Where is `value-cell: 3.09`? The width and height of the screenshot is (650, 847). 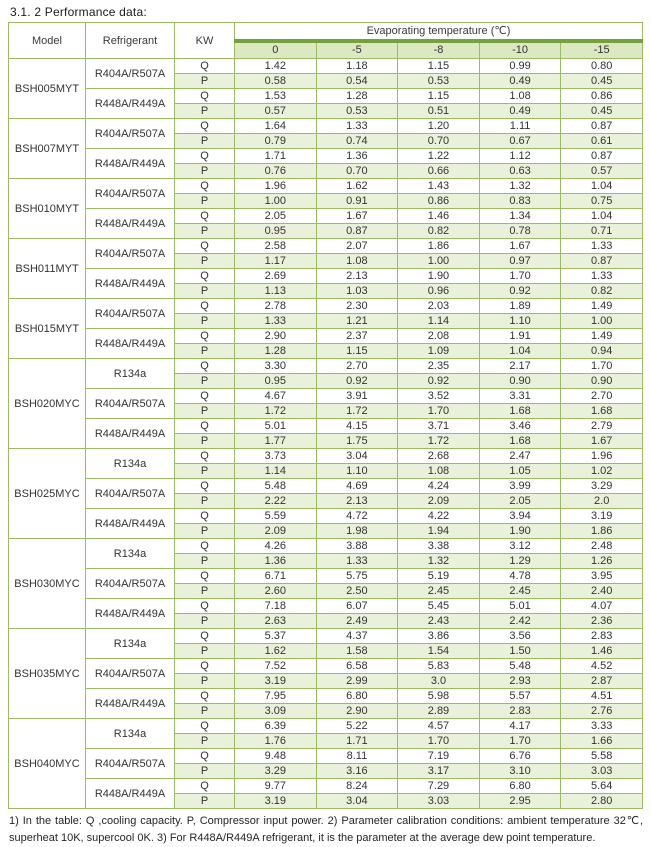 value-cell: 3.09 is located at coordinates (275, 711).